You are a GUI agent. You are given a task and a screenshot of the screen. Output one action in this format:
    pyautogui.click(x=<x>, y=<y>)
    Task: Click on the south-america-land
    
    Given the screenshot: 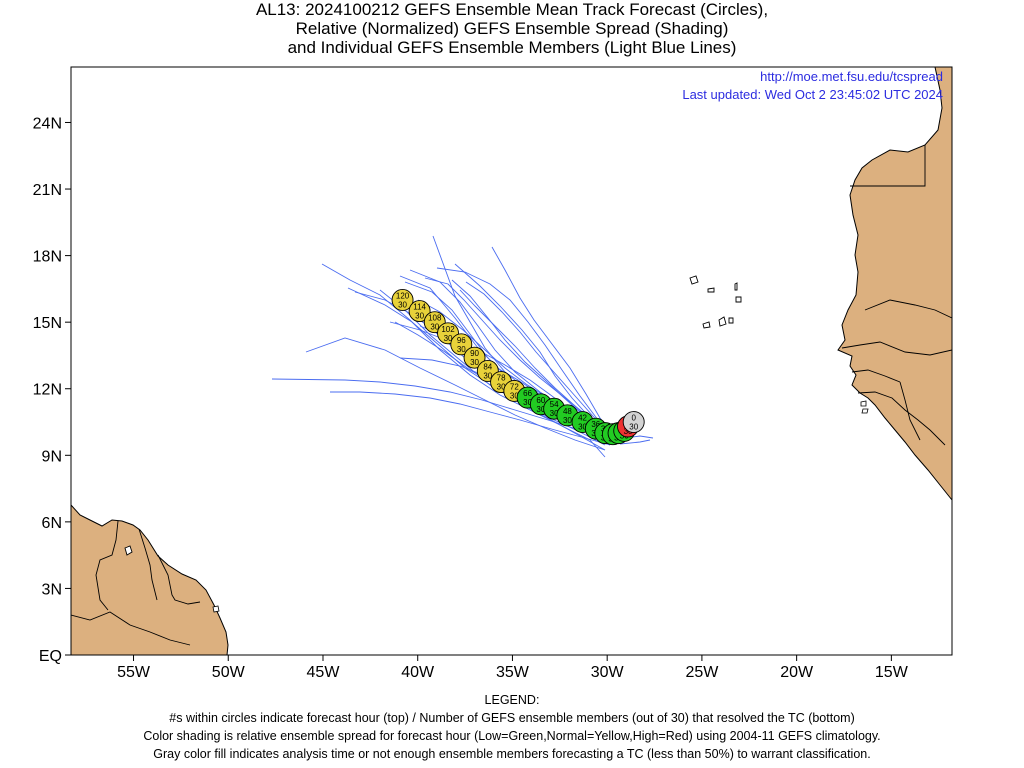 What is the action you would take?
    pyautogui.click(x=150, y=579)
    